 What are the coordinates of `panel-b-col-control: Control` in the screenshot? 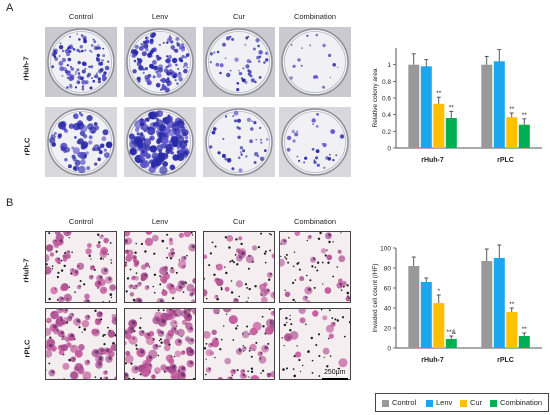 It's located at (81, 221).